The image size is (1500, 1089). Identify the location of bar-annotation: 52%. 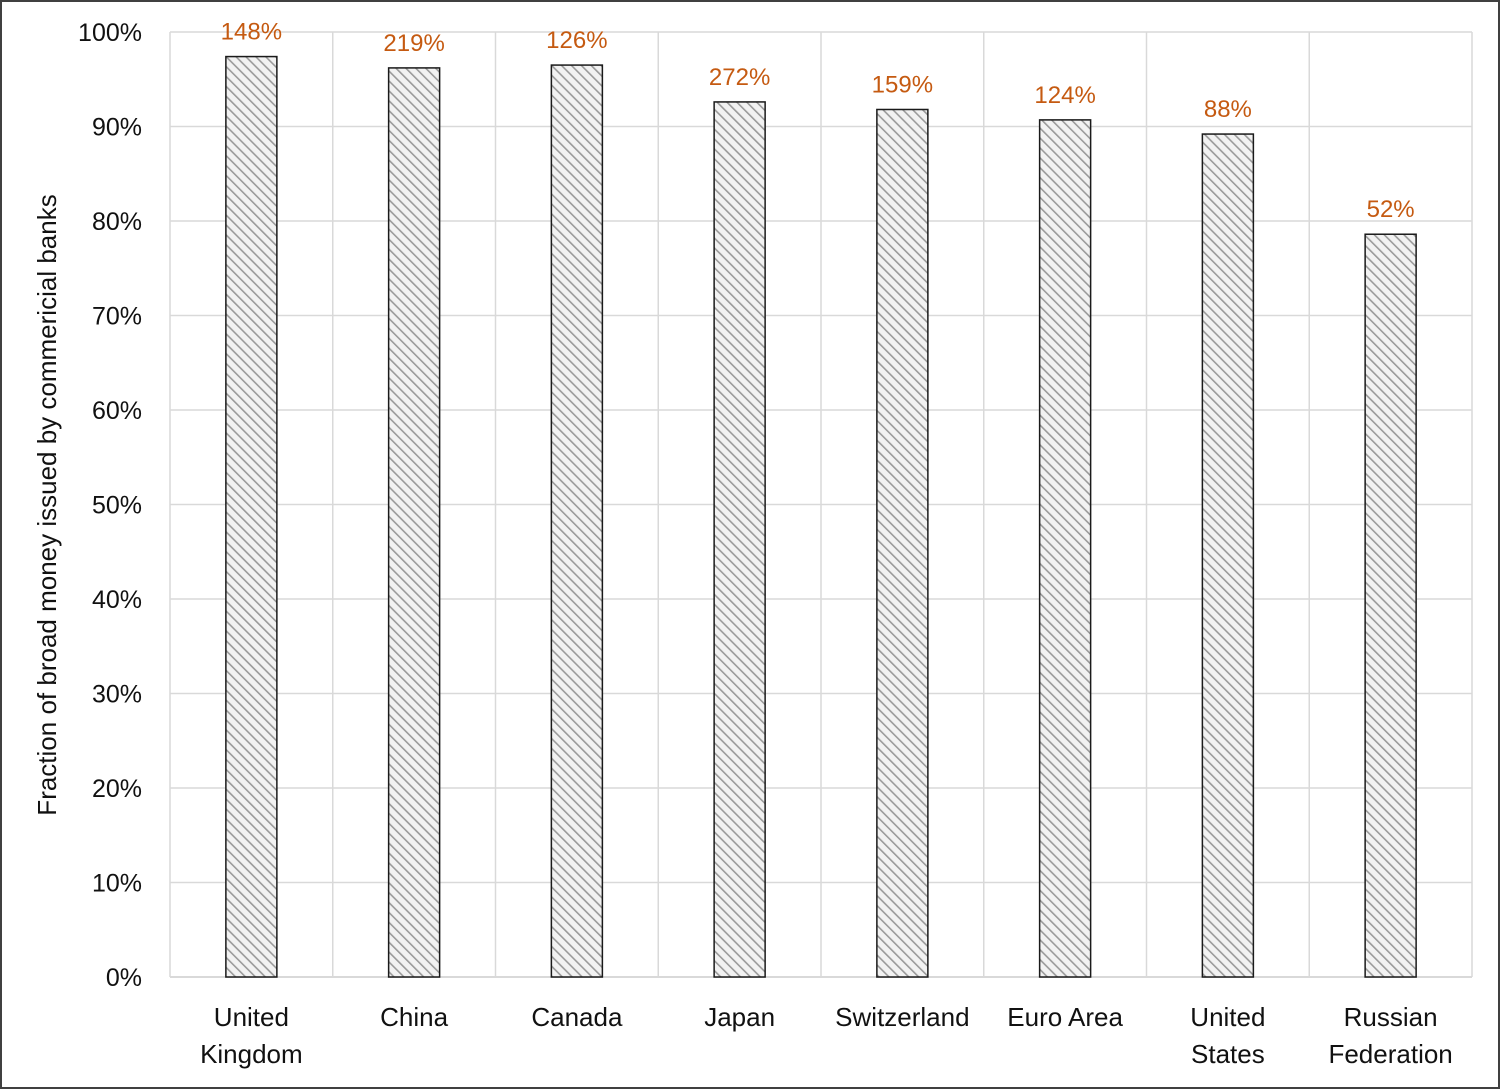
(1391, 209).